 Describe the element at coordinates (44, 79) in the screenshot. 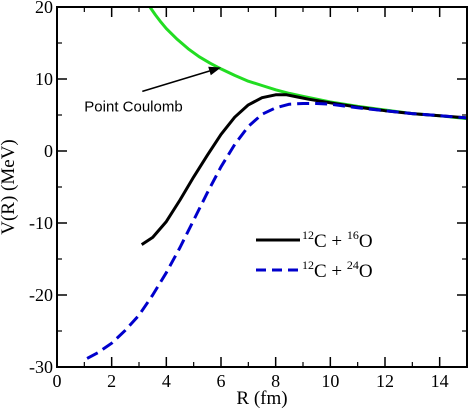

I see `y-tick-label: 10` at that location.